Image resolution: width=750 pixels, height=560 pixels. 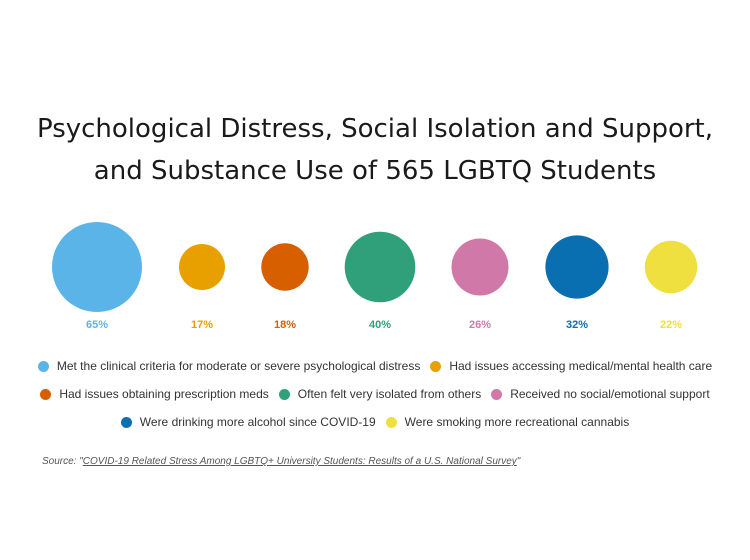 What do you see at coordinates (380, 325) in the screenshot?
I see `bubble-value-label-4: 40%` at bounding box center [380, 325].